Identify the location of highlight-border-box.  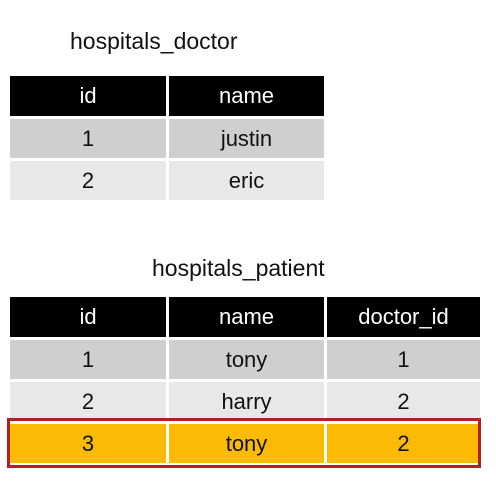
(244, 443).